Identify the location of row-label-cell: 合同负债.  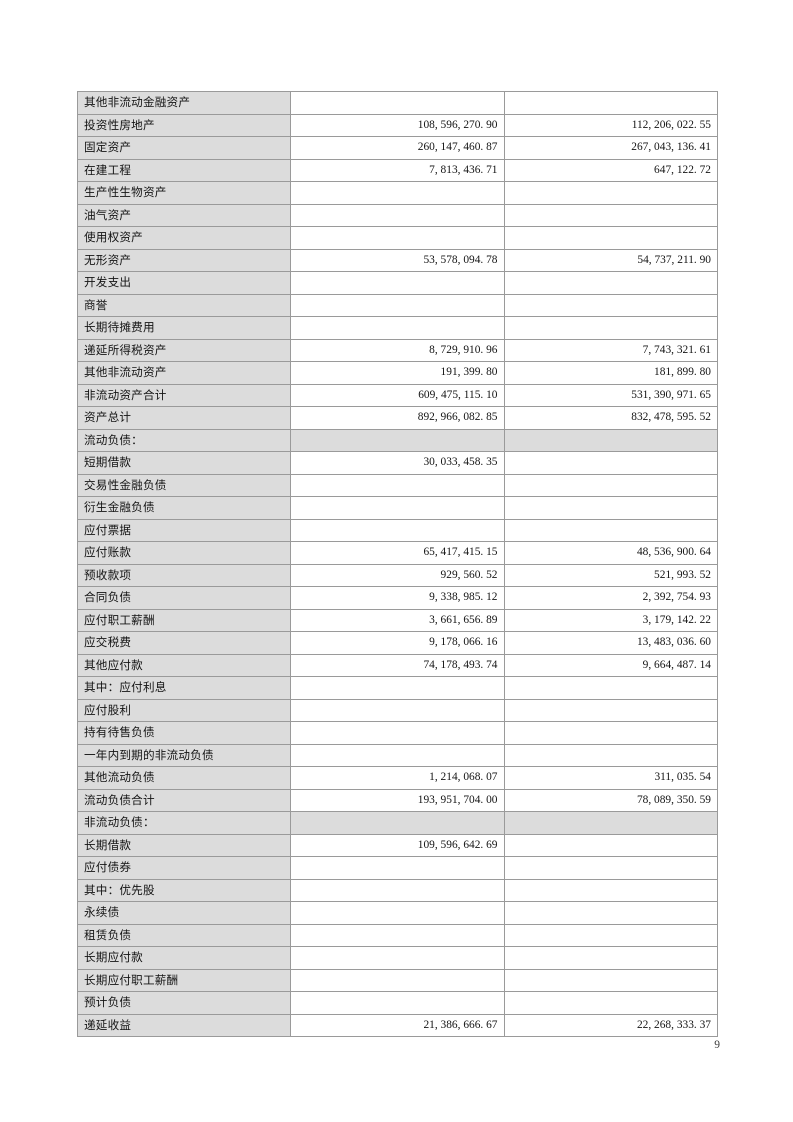
(184, 598).